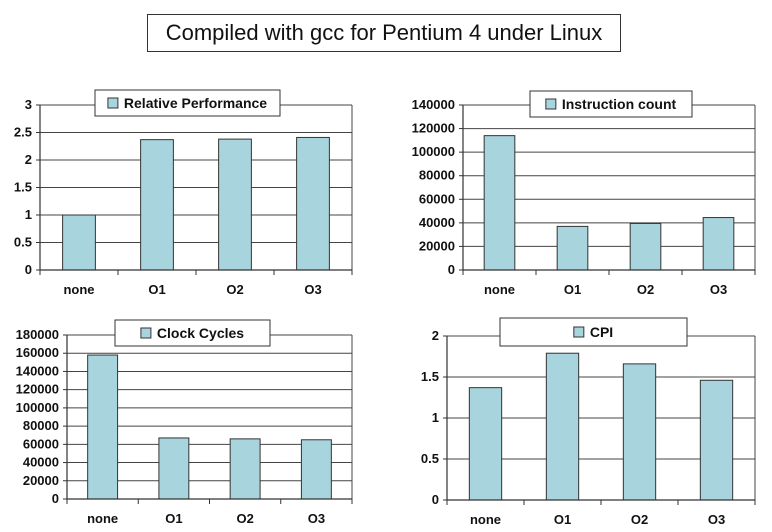 The width and height of the screenshot is (772, 532). Describe the element at coordinates (37, 334) in the screenshot. I see `y-tick-label: 180000` at that location.